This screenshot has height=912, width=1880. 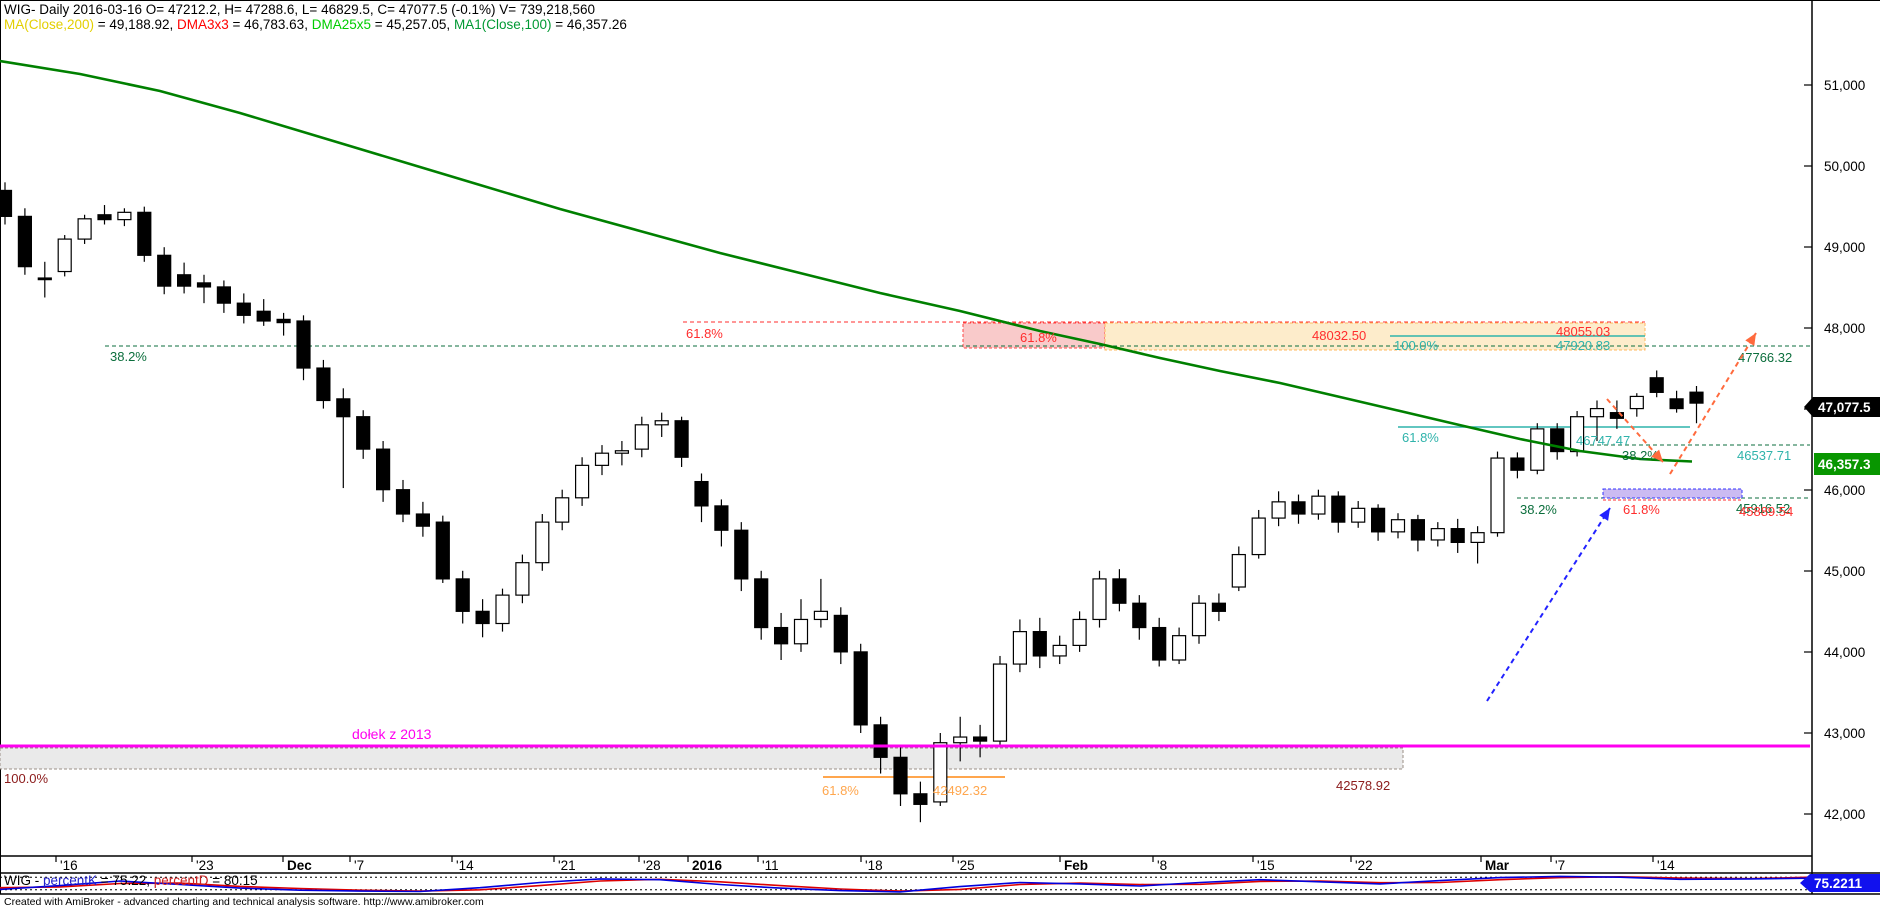 I want to click on scenario-up-arrow, so click(x=1713, y=403).